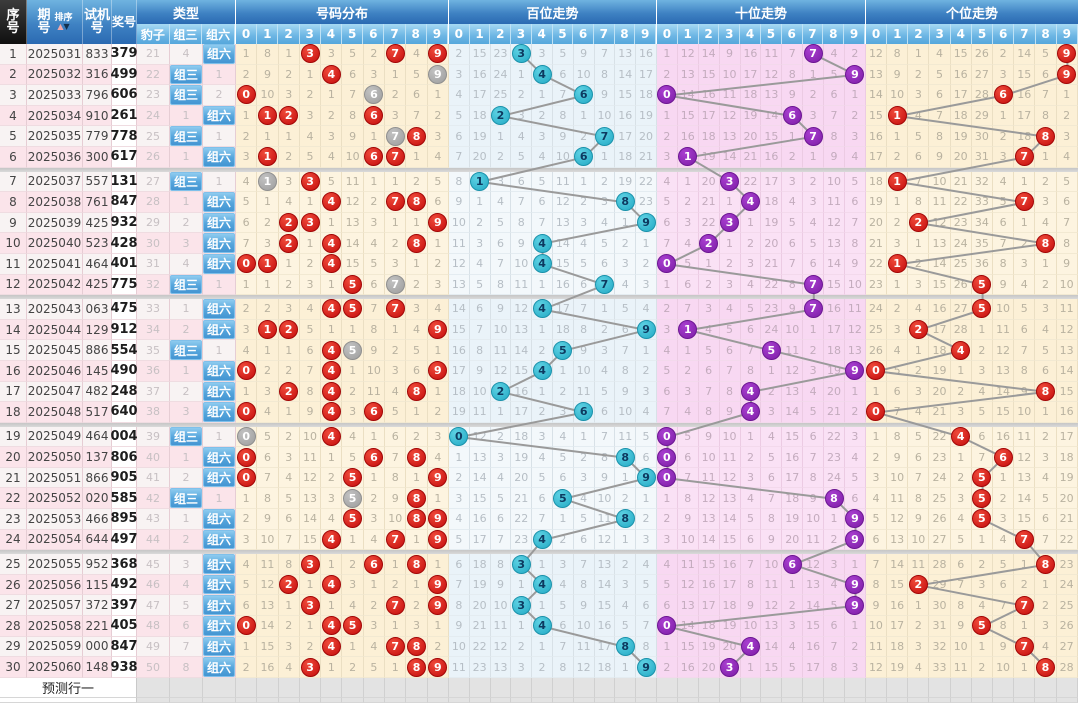  Describe the element at coordinates (480, 330) in the screenshot. I see `bai-miss-cell: 7` at that location.